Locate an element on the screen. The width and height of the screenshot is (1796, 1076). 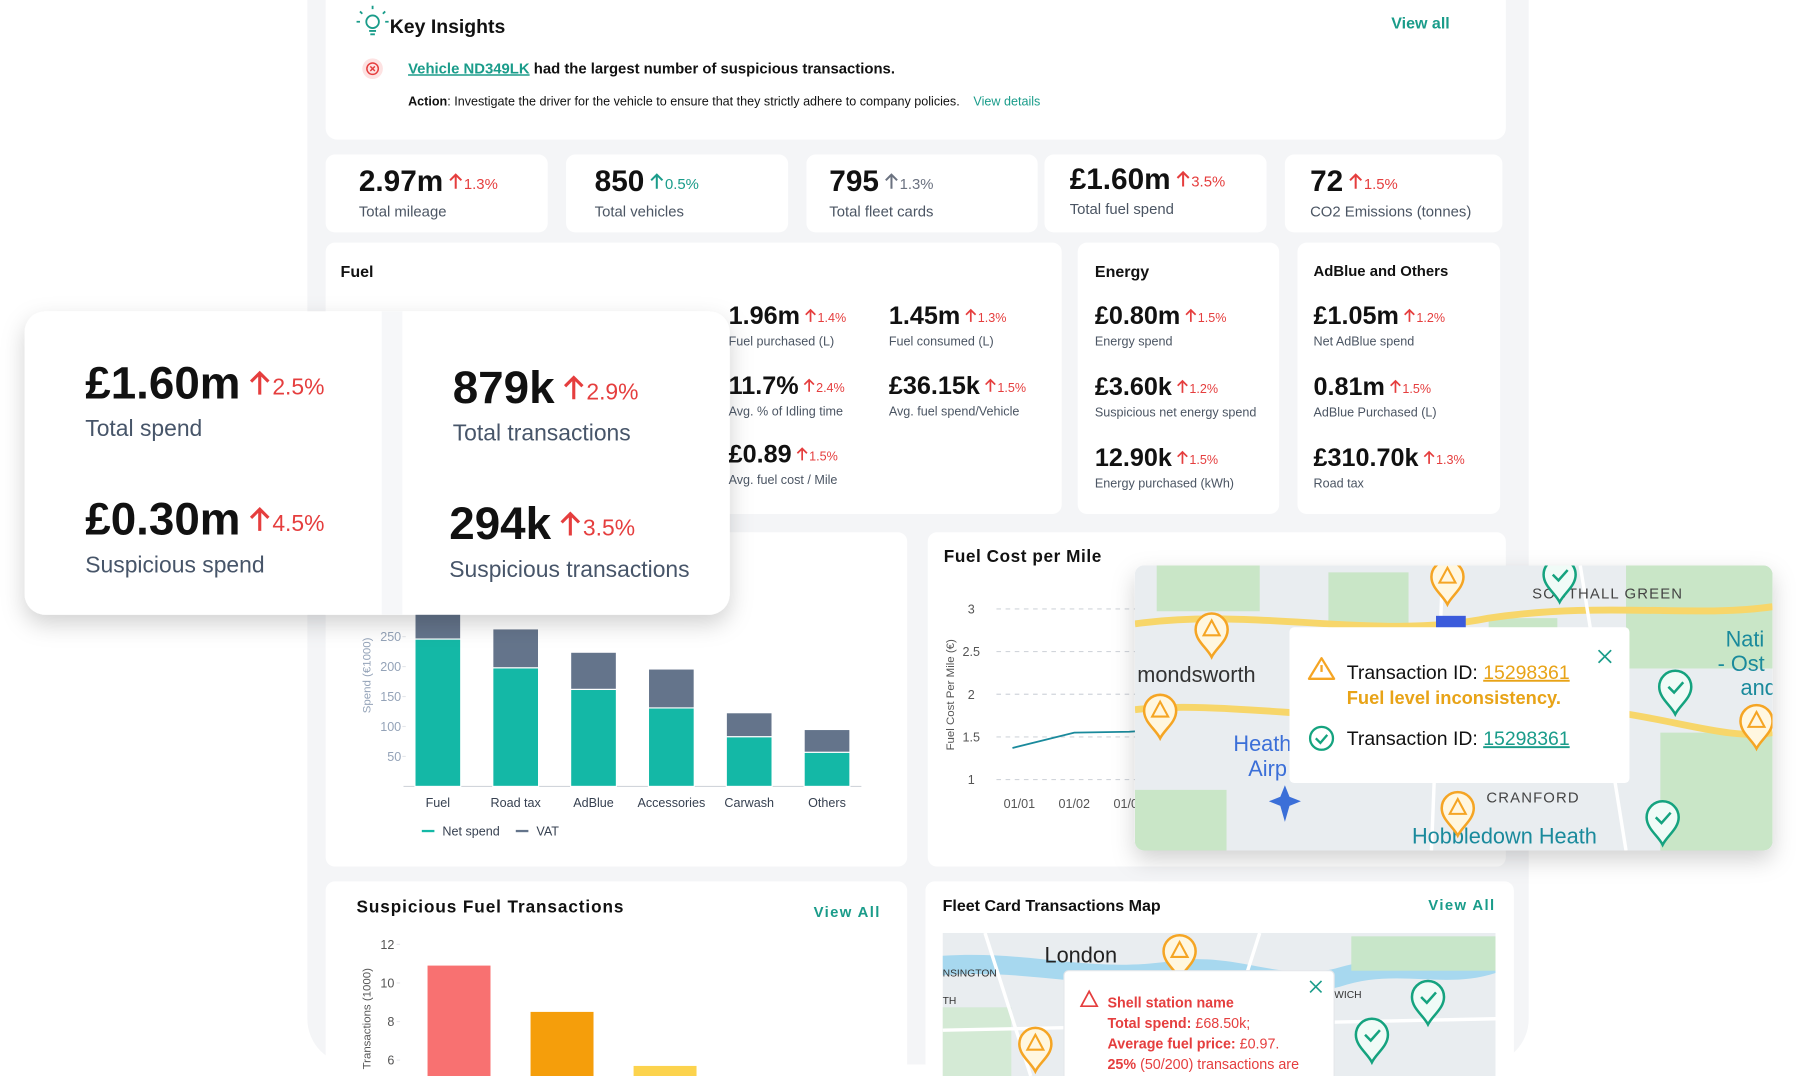
metric-value: £0.89 is located at coordinates (760, 454).